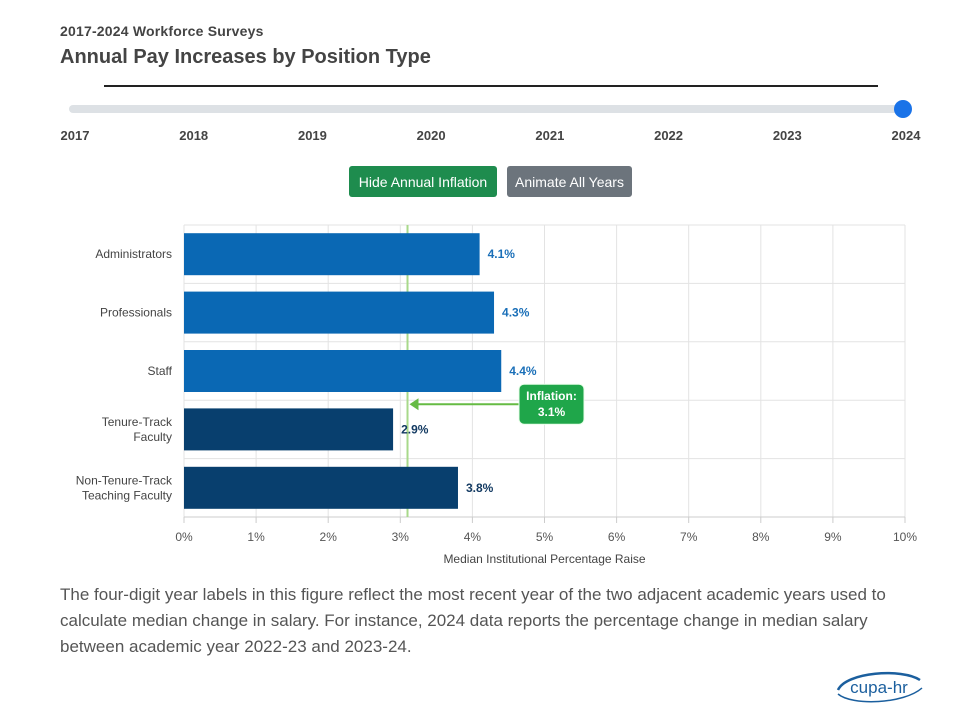  I want to click on hide-inflation-button: Hide Annual Inflation, so click(423, 181).